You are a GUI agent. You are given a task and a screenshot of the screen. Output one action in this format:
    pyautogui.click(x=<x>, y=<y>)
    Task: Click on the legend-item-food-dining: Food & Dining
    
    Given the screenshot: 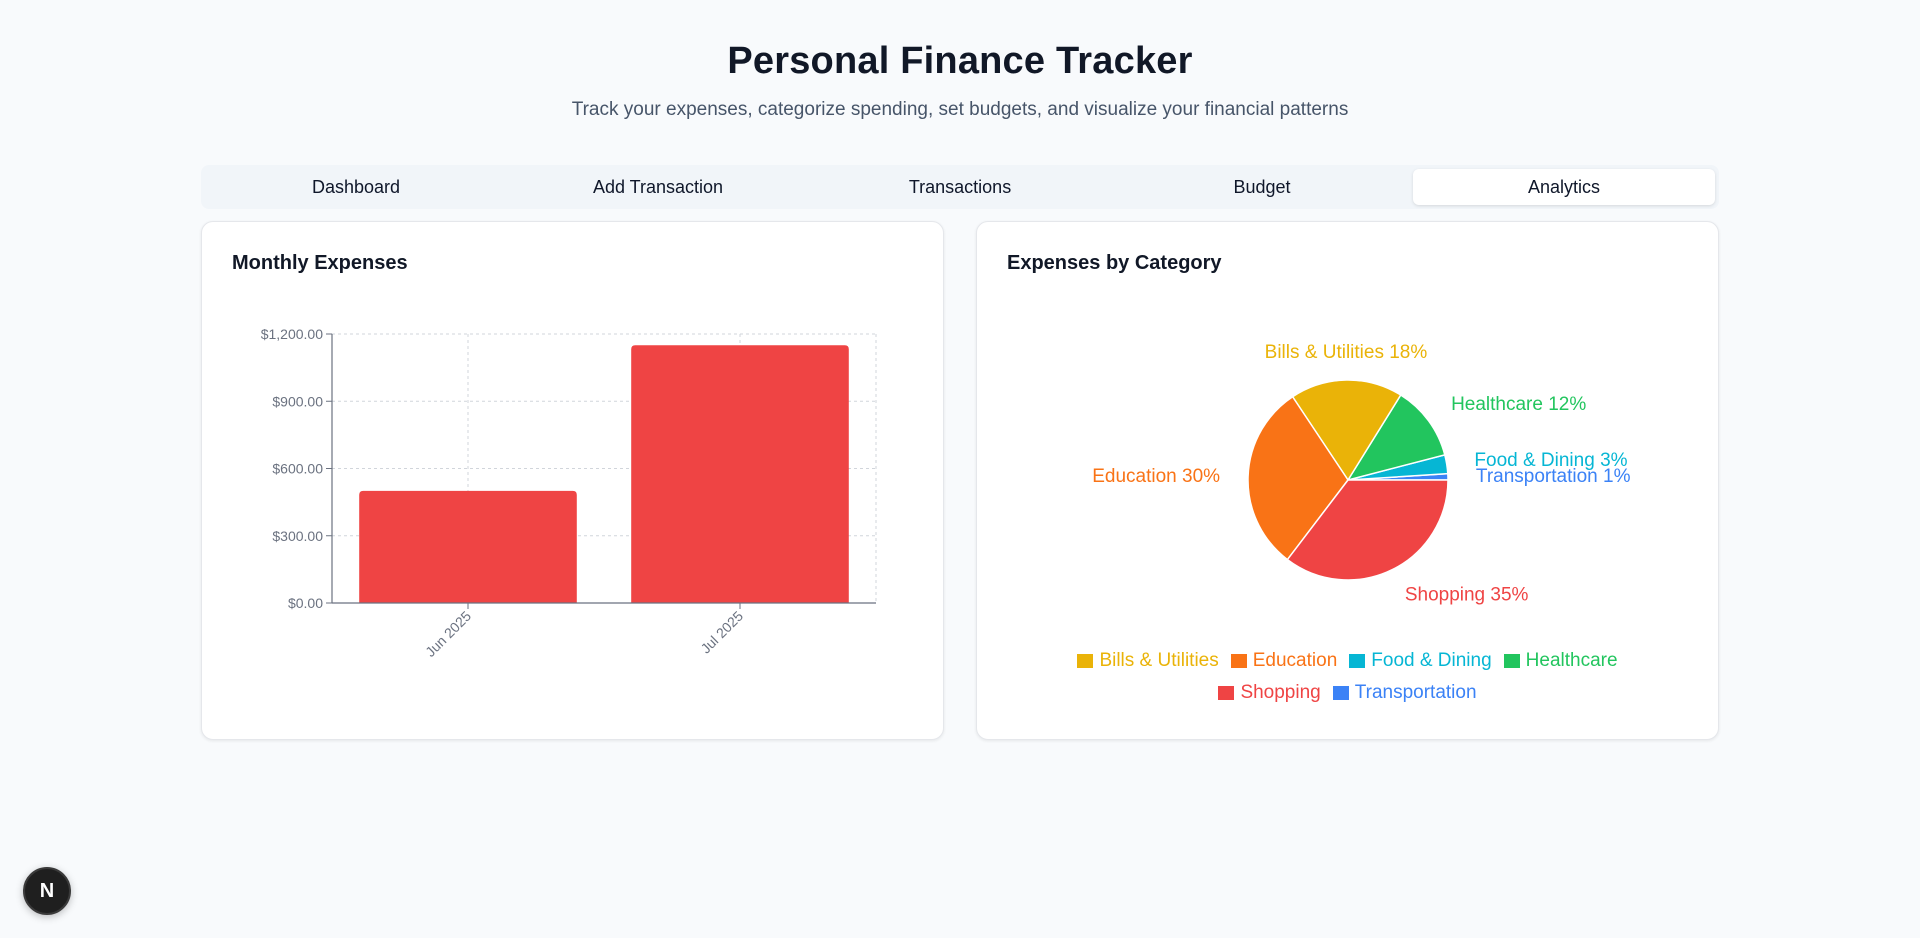 What is the action you would take?
    pyautogui.click(x=1420, y=661)
    